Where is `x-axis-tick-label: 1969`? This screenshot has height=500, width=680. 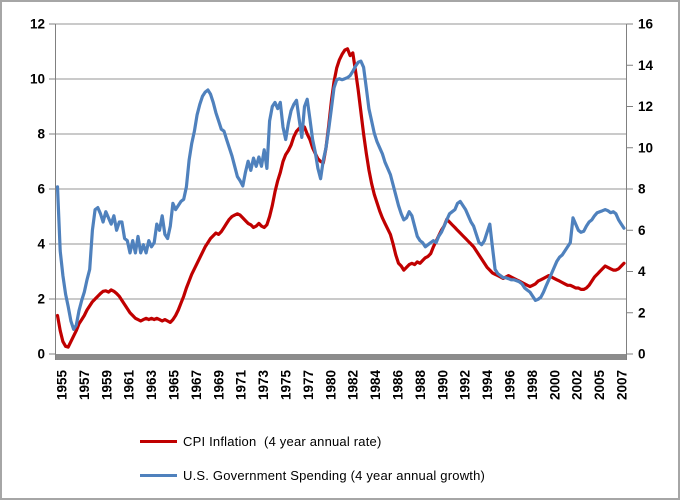
x-axis-tick-label: 1969 is located at coordinates (218, 385).